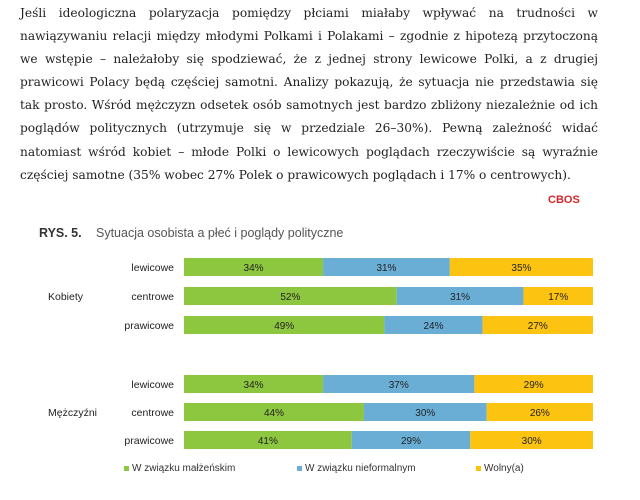 The image size is (640, 500). I want to click on data-label-married-0-2: 49%, so click(284, 326).